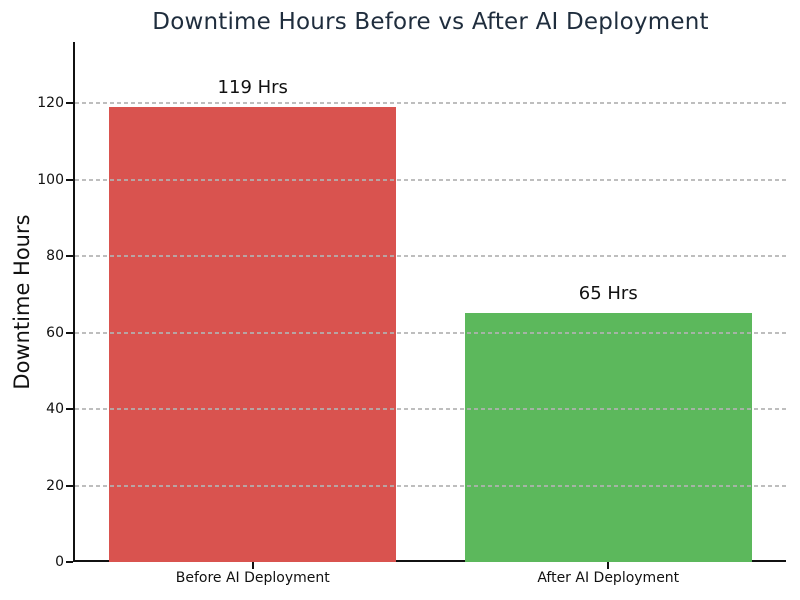 The image size is (800, 600). Describe the element at coordinates (74, 302) in the screenshot. I see `y-axis-spine` at that location.